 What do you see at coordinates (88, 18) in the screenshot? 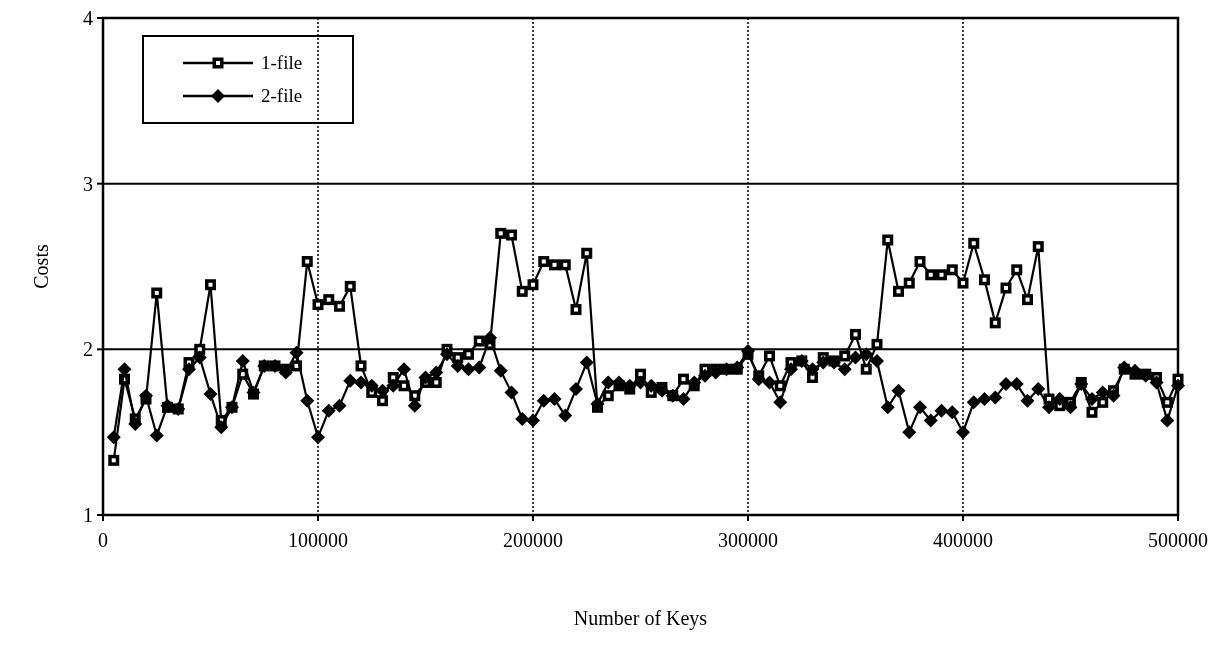
I see `y-tick-label: 4` at bounding box center [88, 18].